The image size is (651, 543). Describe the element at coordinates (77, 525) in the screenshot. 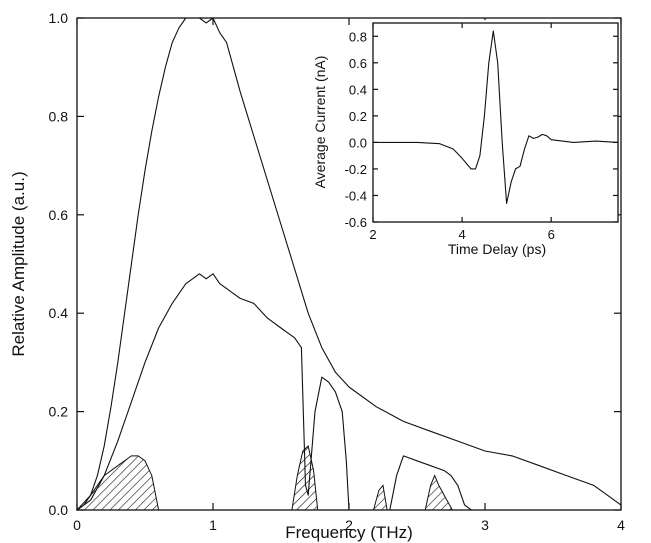

I see `main-x-tick-label: 0` at that location.